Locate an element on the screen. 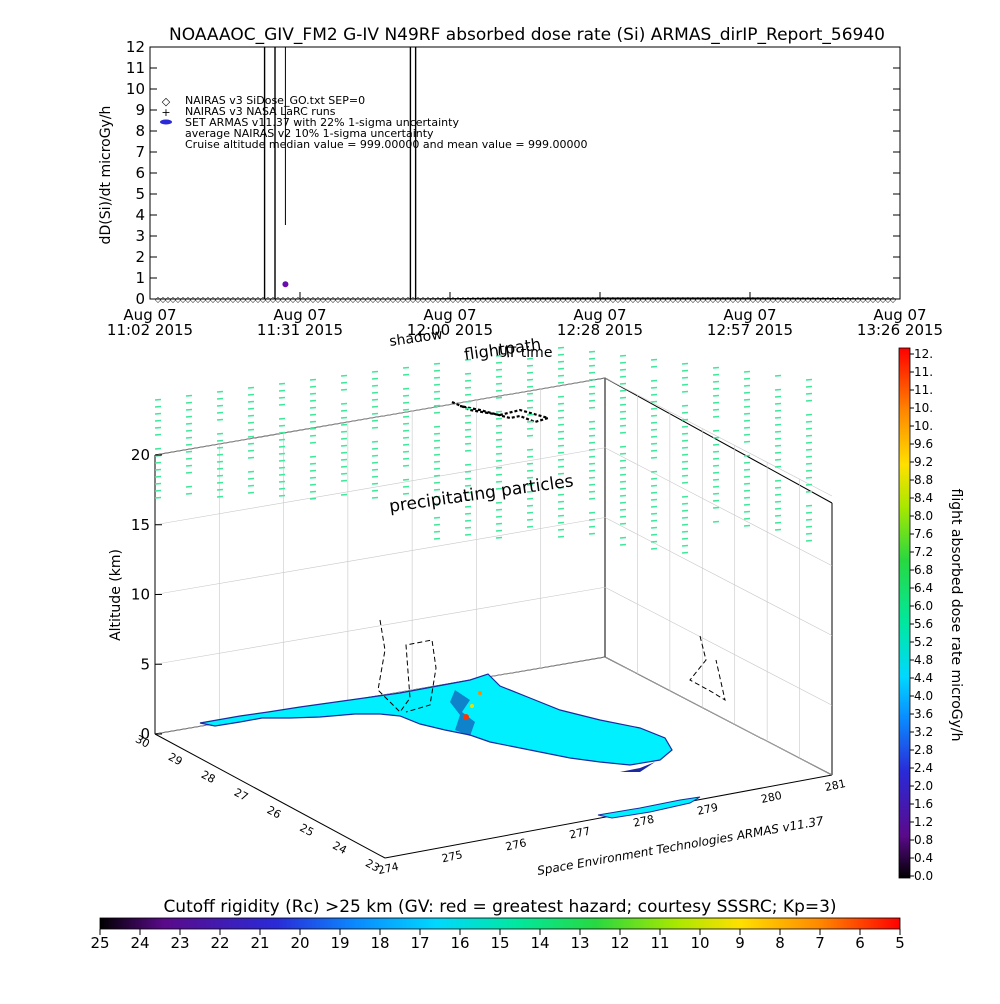  z-tick-label: 5 is located at coordinates (145, 664).